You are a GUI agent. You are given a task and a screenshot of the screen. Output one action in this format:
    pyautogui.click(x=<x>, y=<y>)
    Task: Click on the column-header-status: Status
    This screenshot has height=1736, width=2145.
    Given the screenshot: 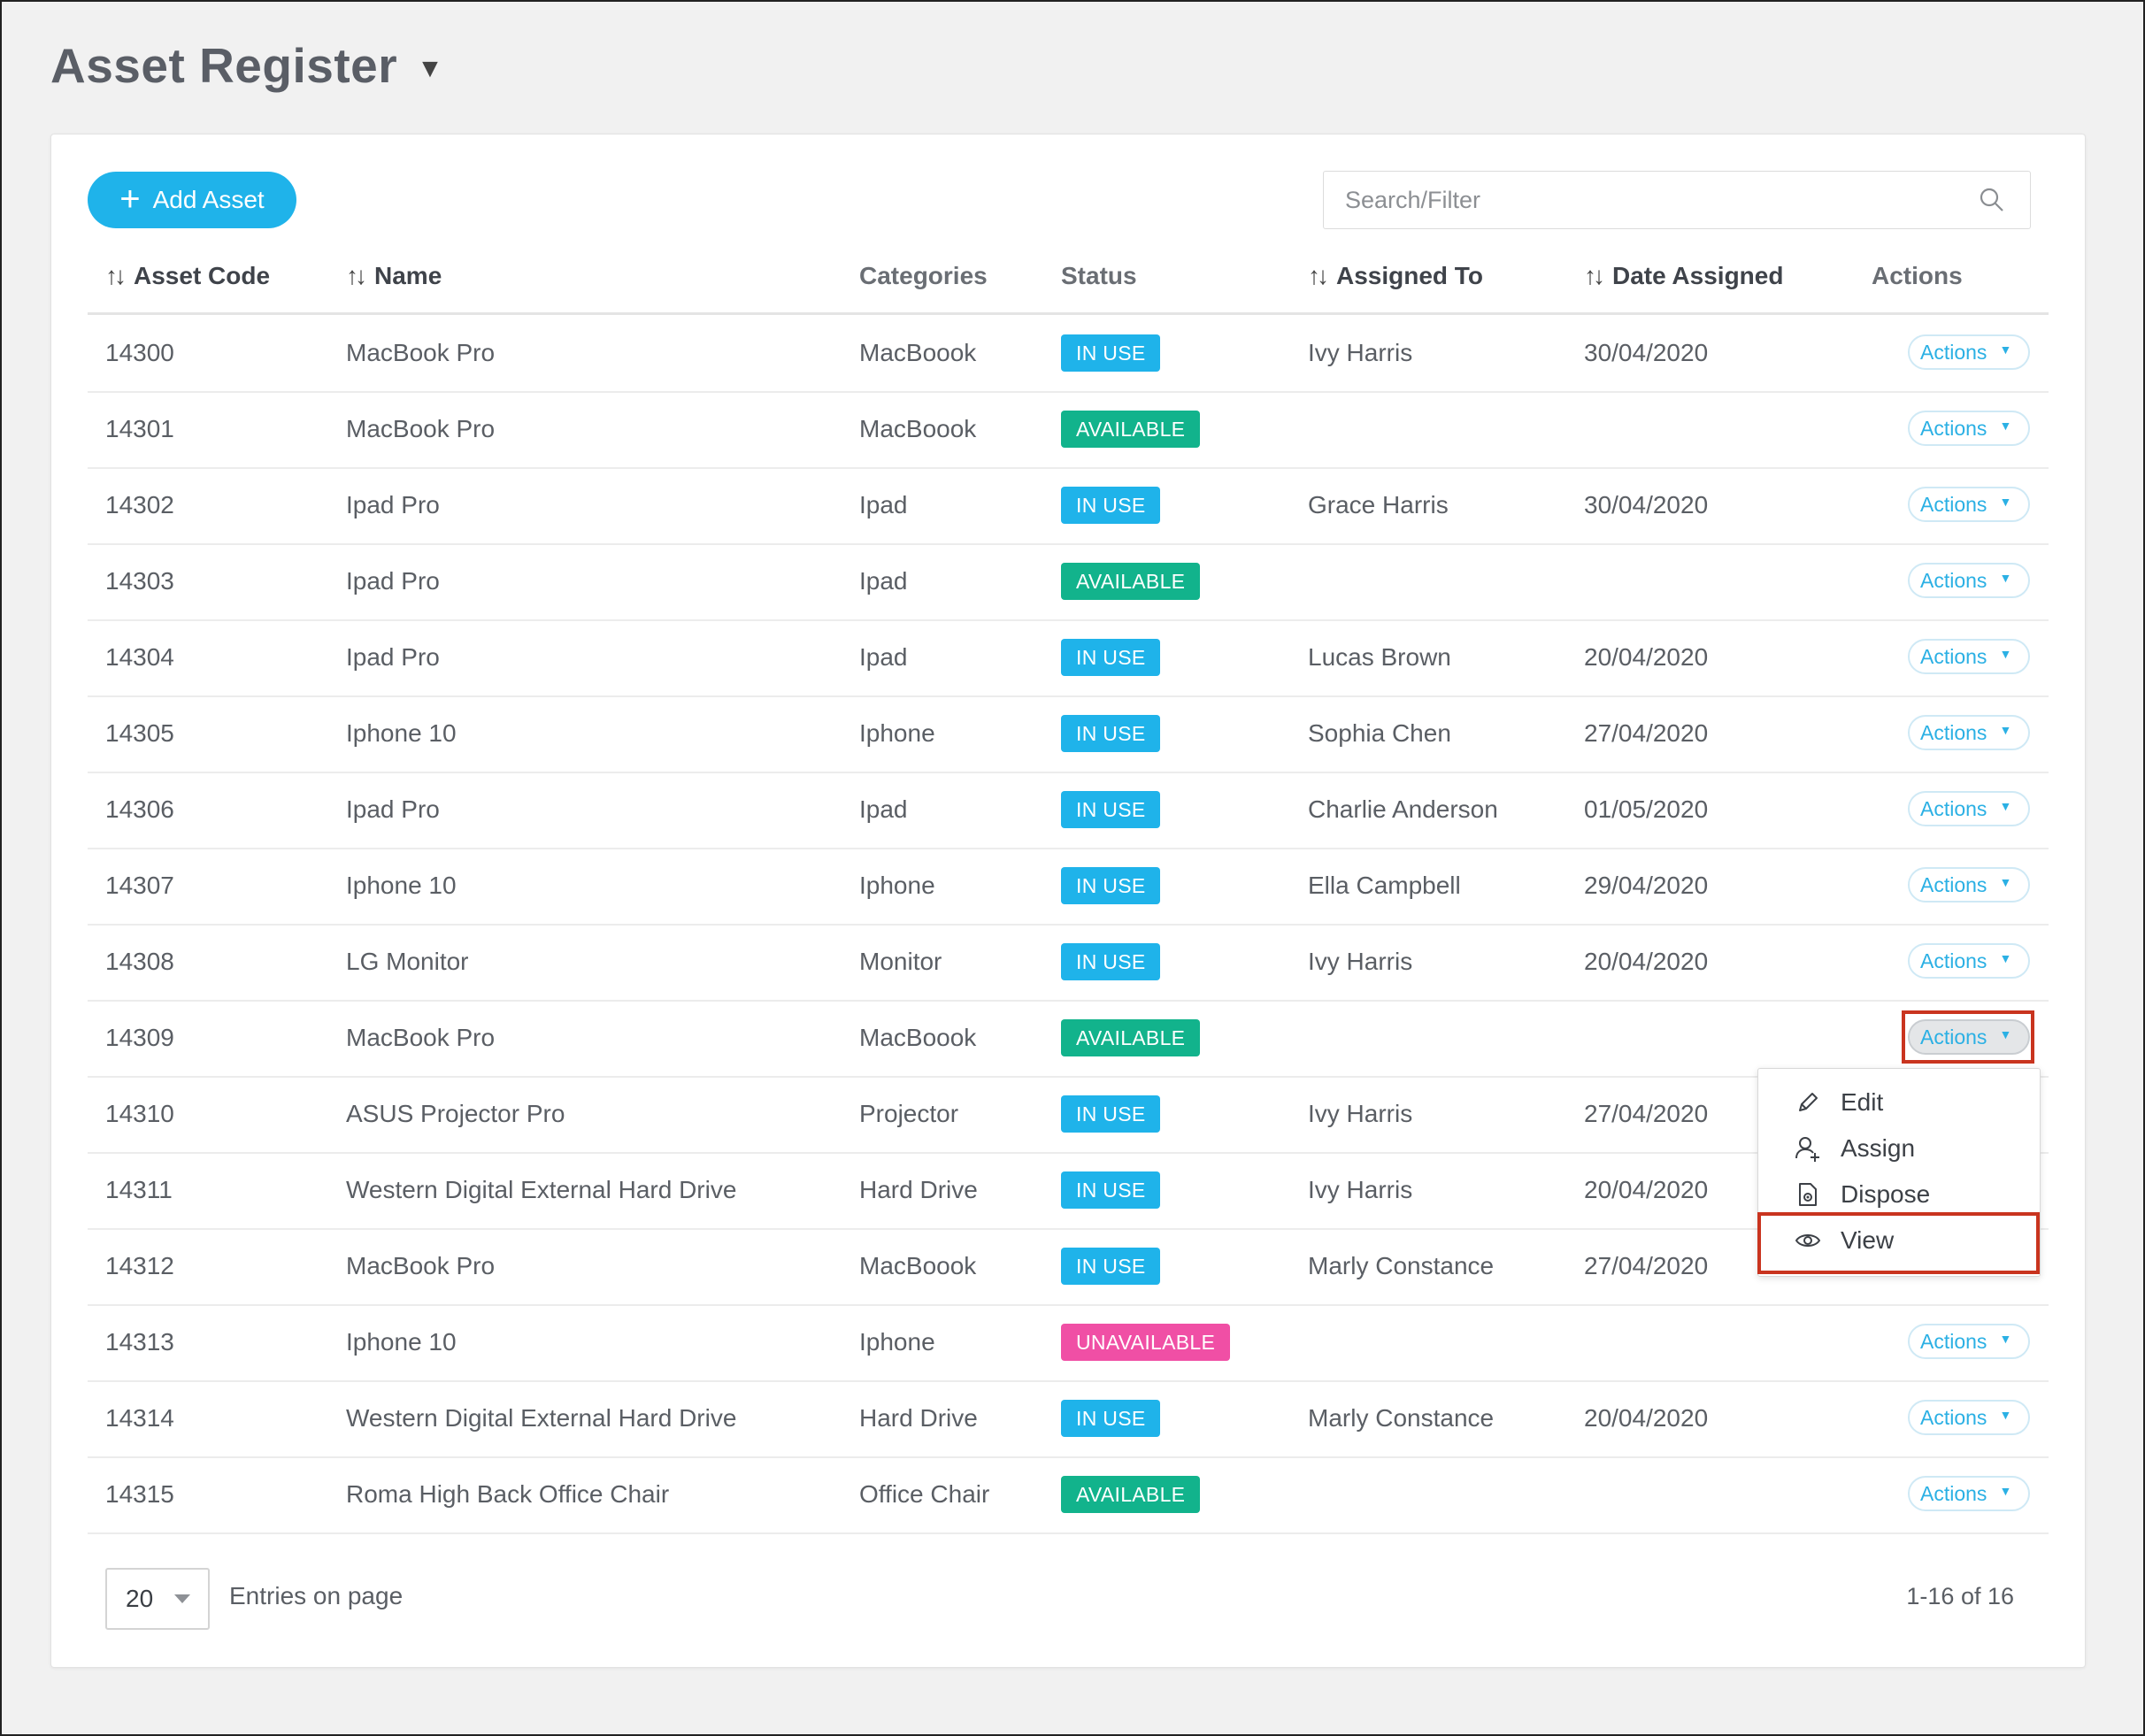 What is the action you would take?
    pyautogui.click(x=1099, y=276)
    